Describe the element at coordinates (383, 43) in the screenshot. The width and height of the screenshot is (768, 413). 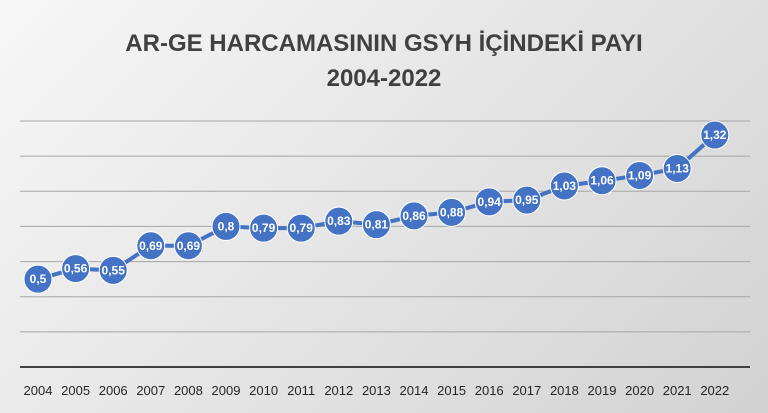
I see `chart-title: AR-GE HARCAMASININ GSYH İÇİNDEKİ PAYI` at that location.